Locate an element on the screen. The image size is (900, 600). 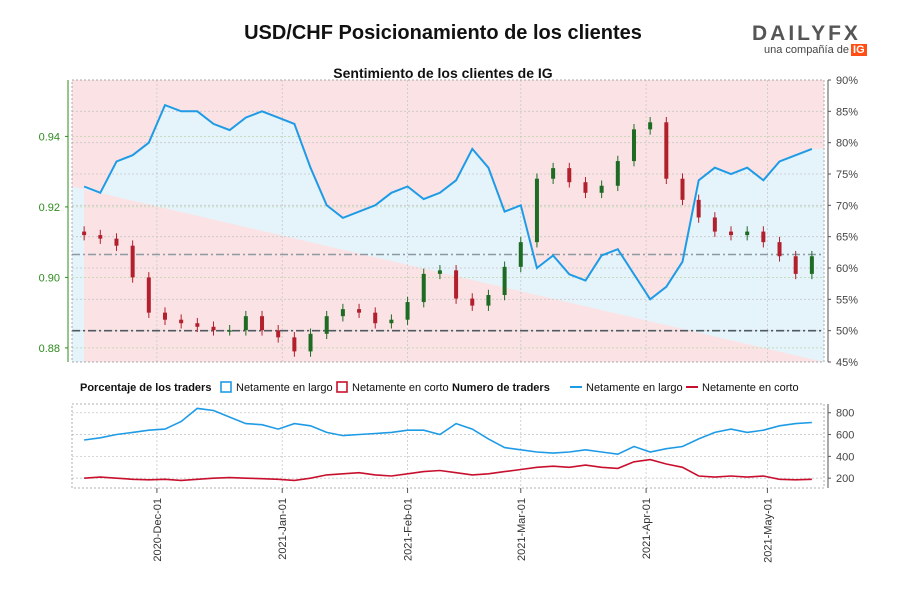
percent-tick-label: 90% is located at coordinates (847, 81).